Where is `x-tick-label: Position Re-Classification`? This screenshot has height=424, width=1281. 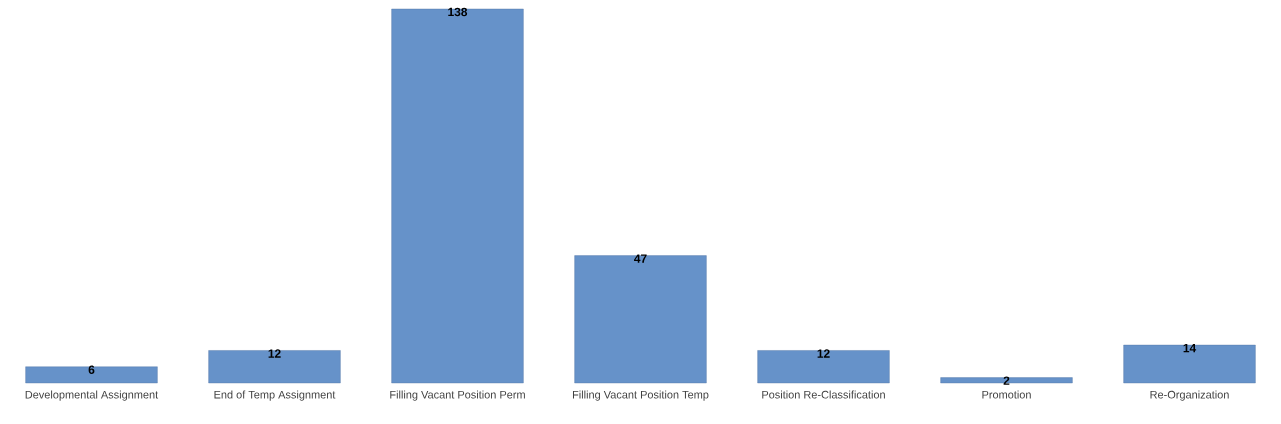
x-tick-label: Position Re-Classification is located at coordinates (823, 394).